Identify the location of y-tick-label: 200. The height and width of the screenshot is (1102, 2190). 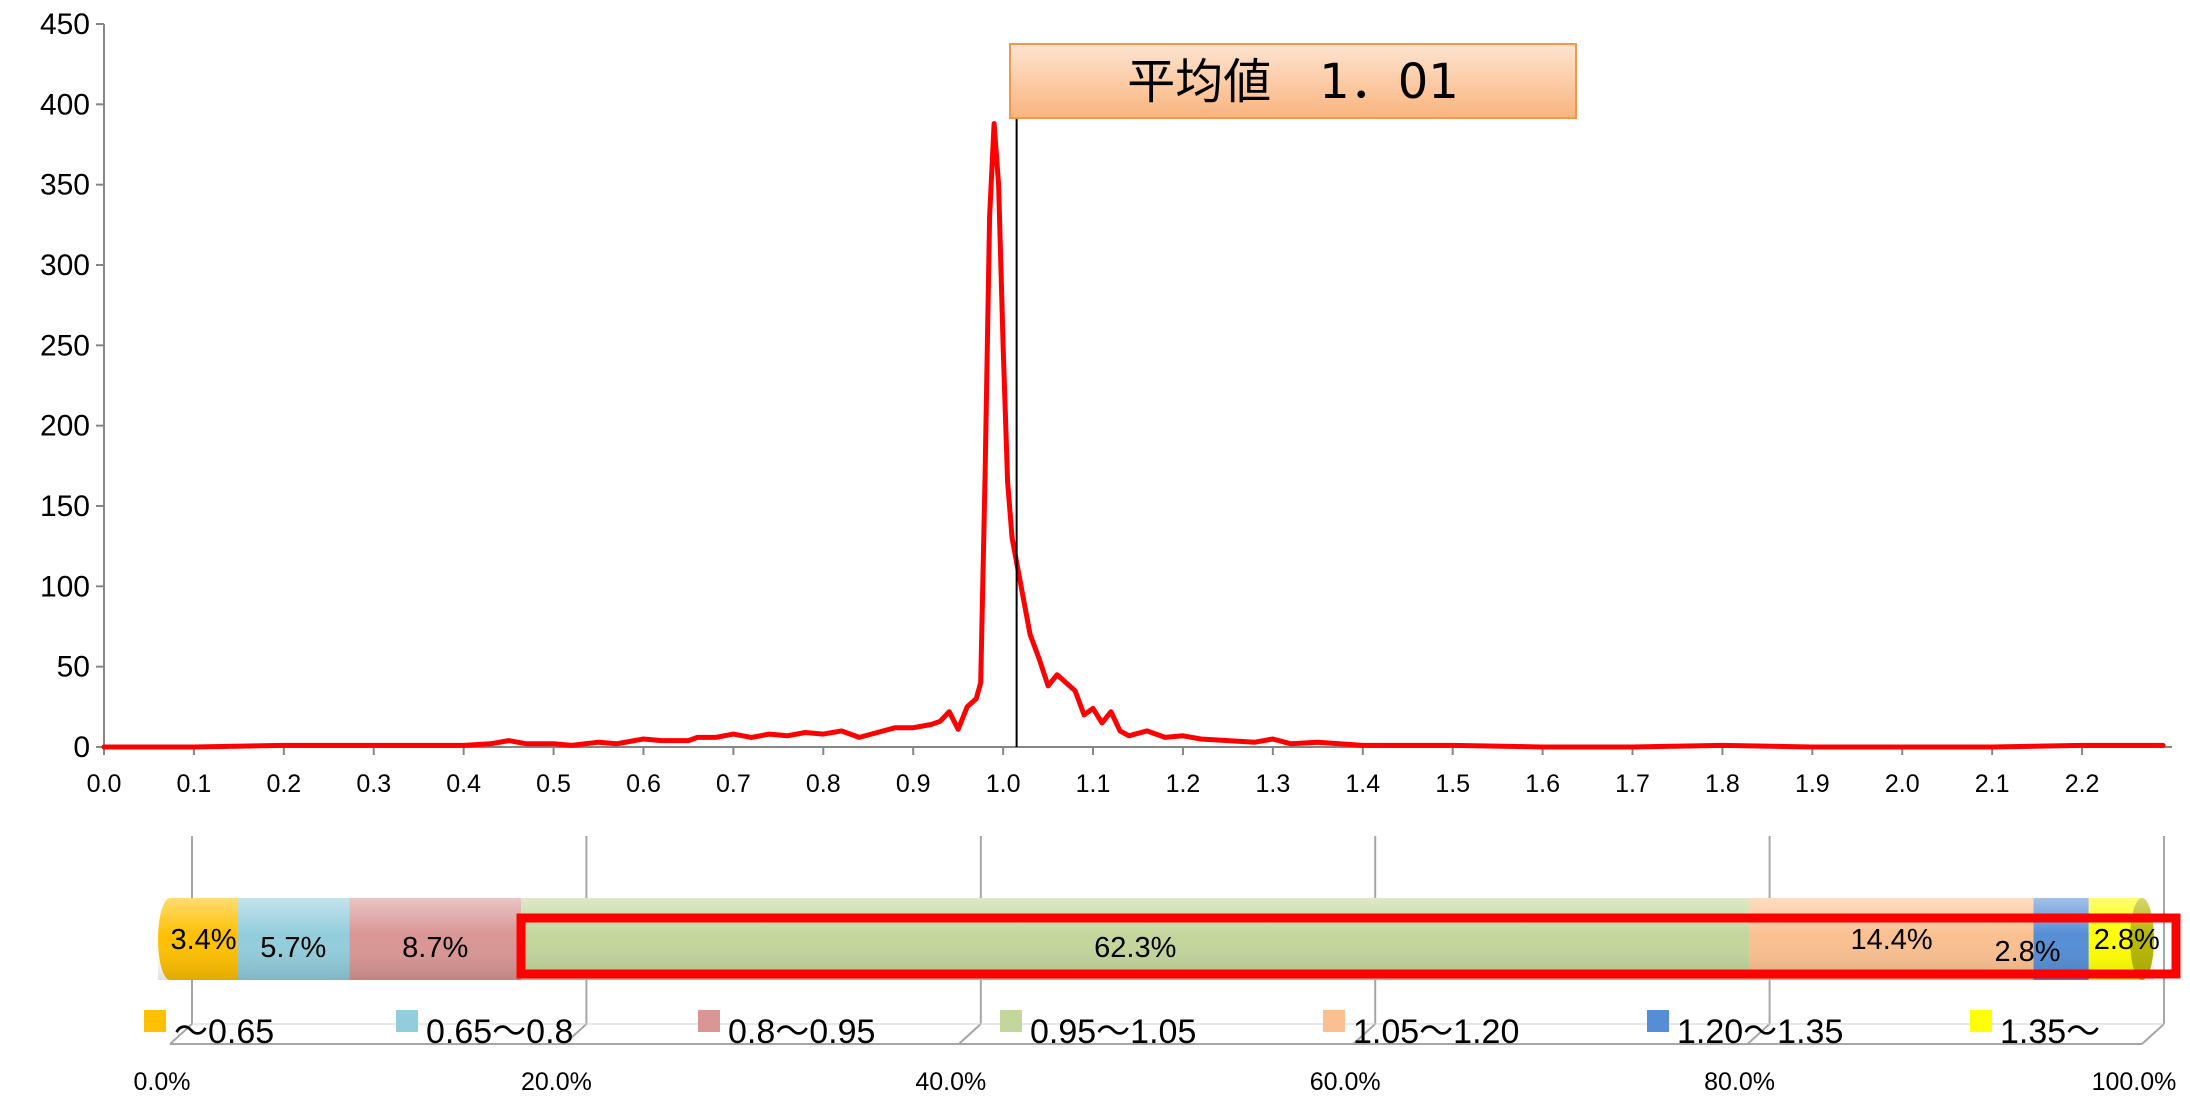
(65, 426).